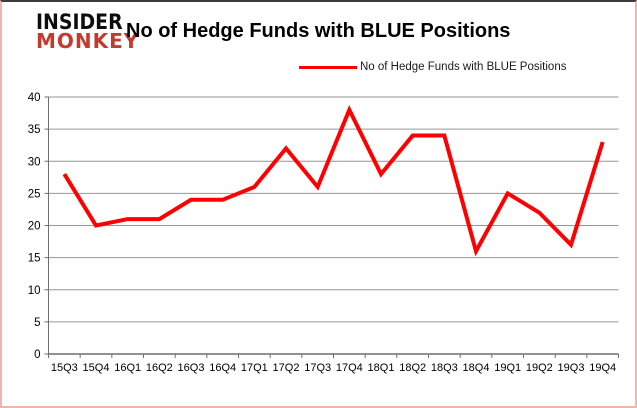  What do you see at coordinates (571, 368) in the screenshot?
I see `x-tick-label: 19Q3` at bounding box center [571, 368].